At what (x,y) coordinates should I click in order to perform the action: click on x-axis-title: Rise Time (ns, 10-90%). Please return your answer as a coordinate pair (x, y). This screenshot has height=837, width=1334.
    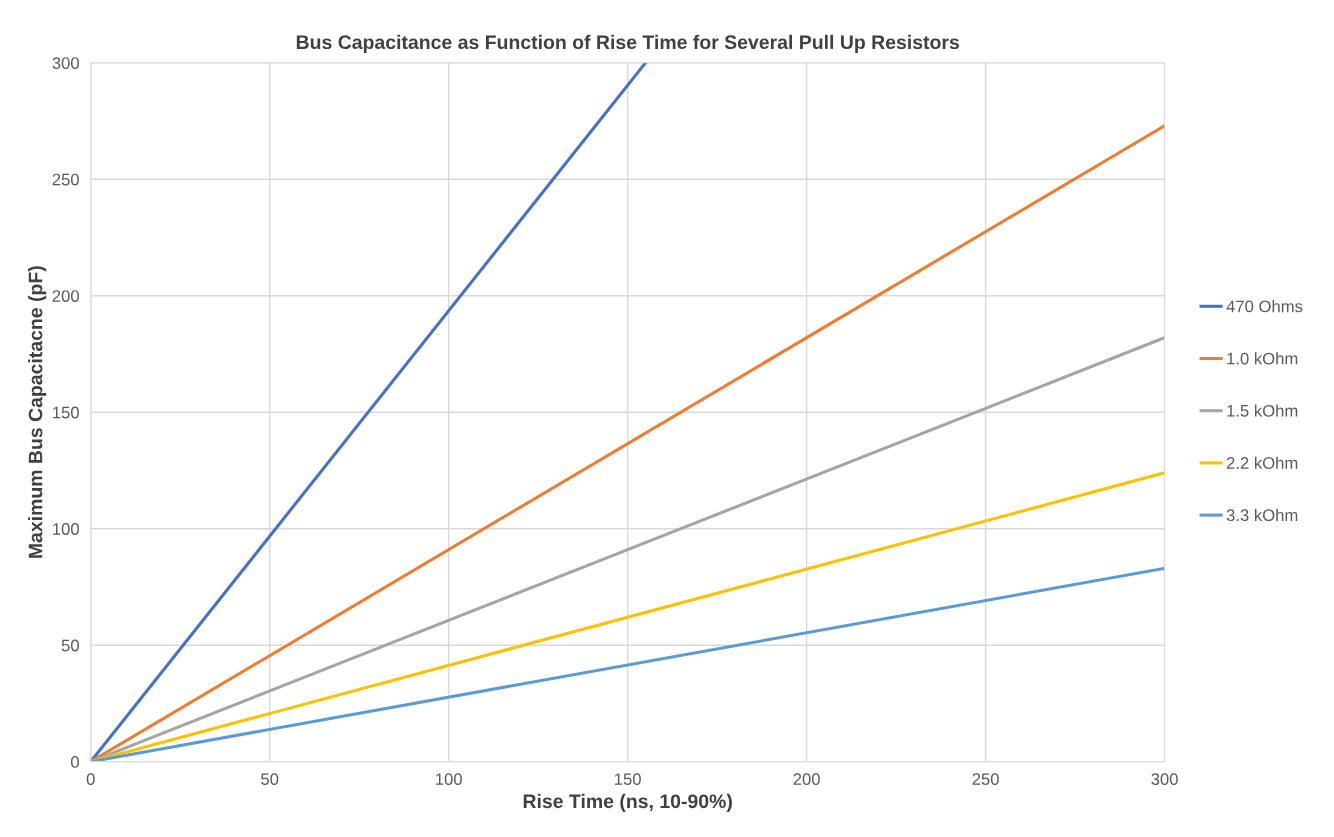
    Looking at the image, I should click on (627, 802).